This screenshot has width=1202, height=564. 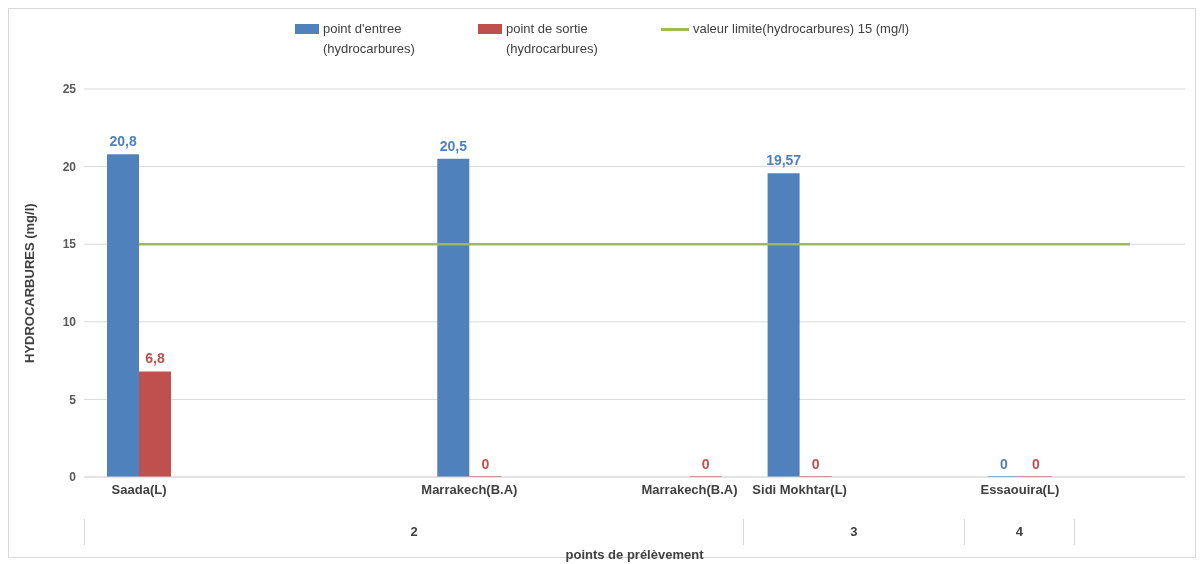 What do you see at coordinates (552, 39) in the screenshot?
I see `legend-label: point de sortie (hydrocarbures)` at bounding box center [552, 39].